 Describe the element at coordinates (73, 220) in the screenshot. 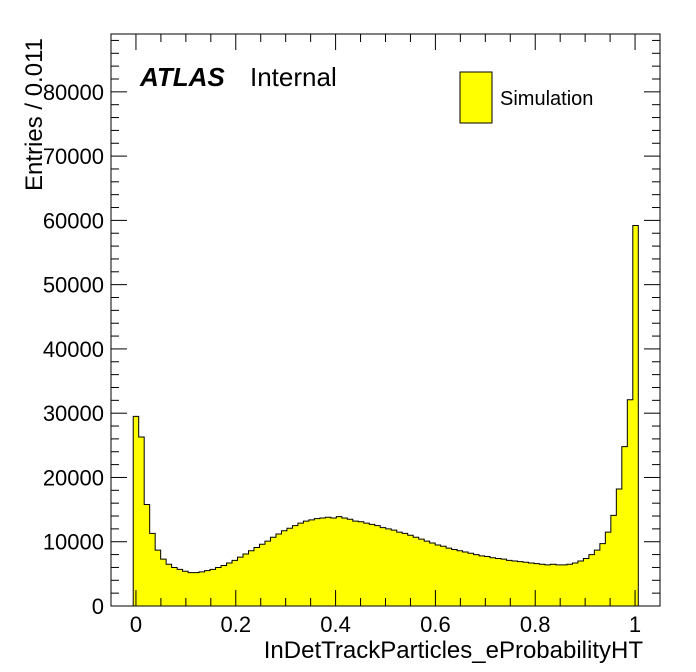

I see `y-tick-label: 60000` at that location.